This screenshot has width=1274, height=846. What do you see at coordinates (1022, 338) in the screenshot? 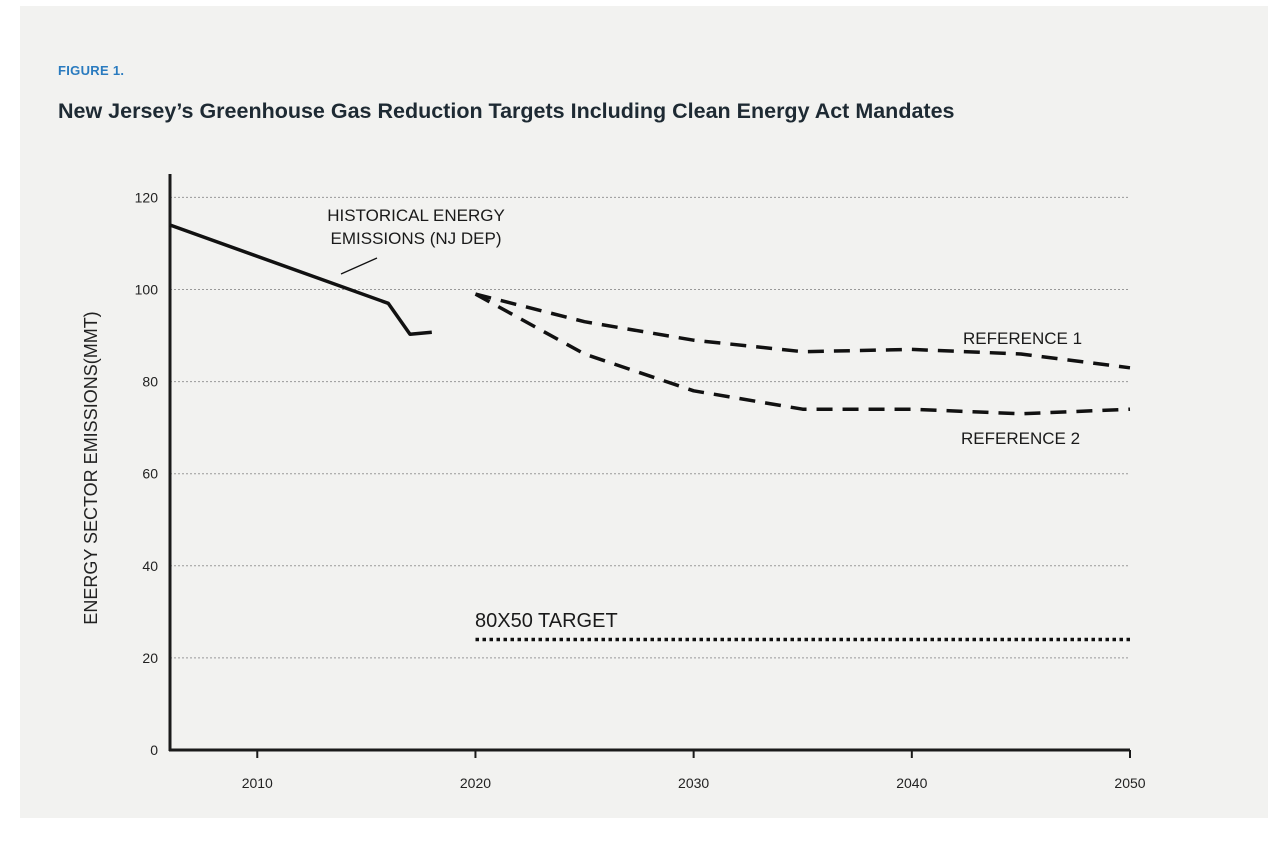
I see `reference-1-label: REFERENCE 1` at bounding box center [1022, 338].